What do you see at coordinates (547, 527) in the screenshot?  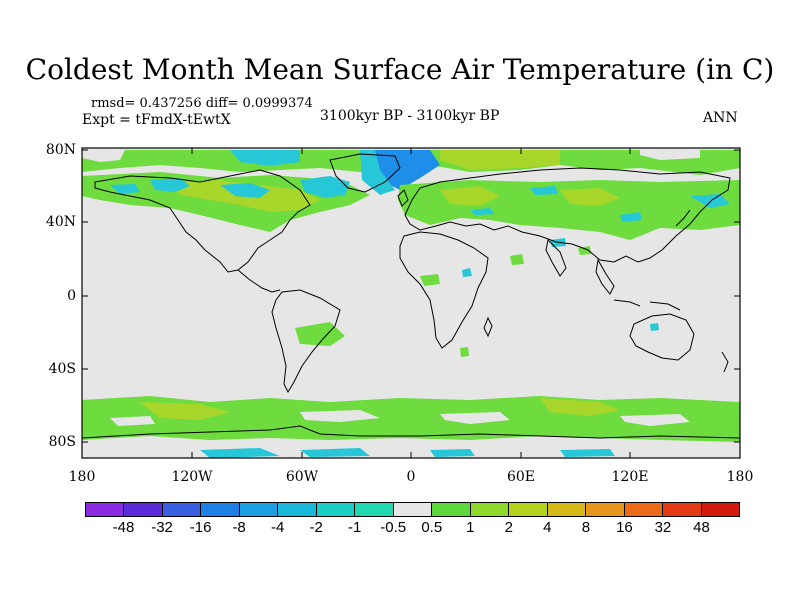 I see `colorbar-label: 4` at bounding box center [547, 527].